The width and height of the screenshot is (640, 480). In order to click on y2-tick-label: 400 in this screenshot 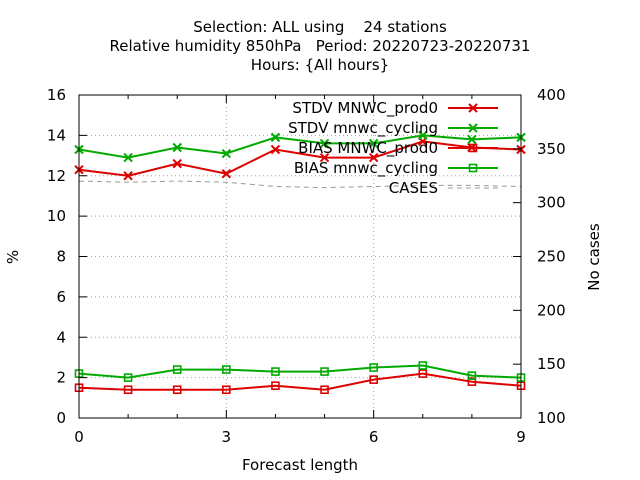, I will do `click(551, 95)`.